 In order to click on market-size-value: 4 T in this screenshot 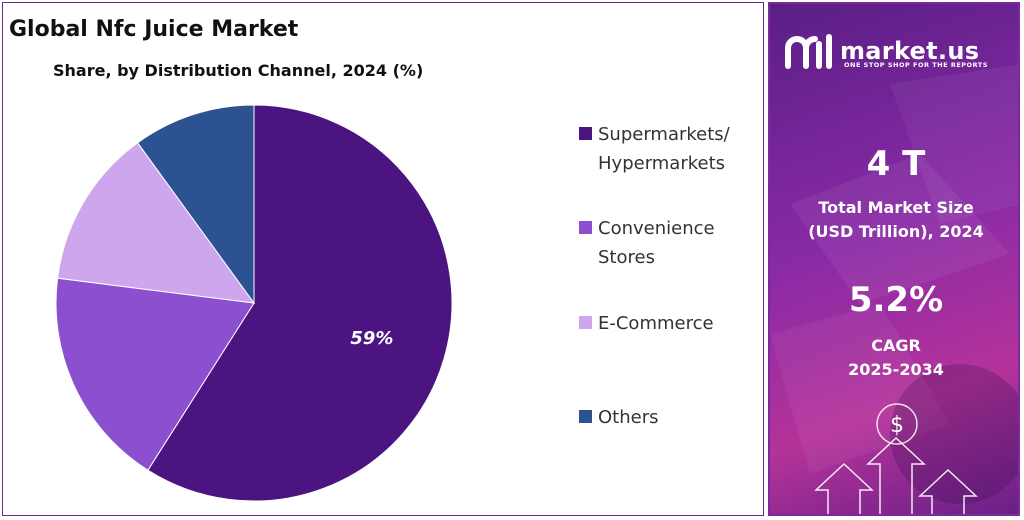, I will do `click(896, 164)`.